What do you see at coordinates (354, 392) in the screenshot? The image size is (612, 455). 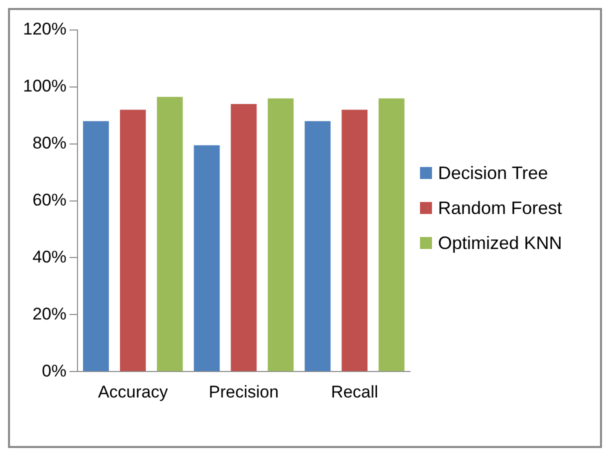 I see `x-tick-label: Recall` at bounding box center [354, 392].